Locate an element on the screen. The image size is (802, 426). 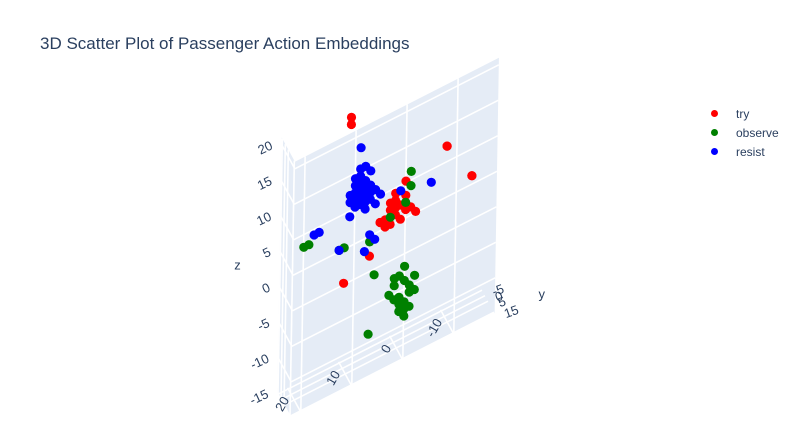
z-tick-label: 0 is located at coordinates (266, 288).